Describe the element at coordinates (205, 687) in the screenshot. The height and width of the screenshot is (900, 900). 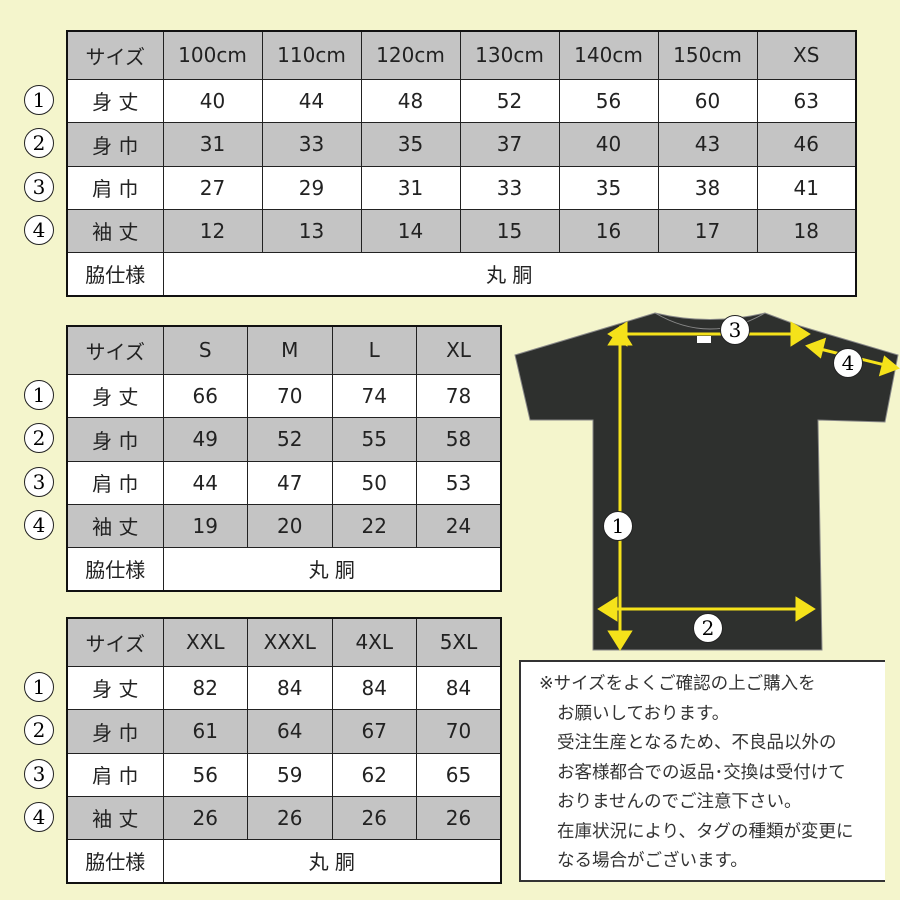
I see `measure-value: 82` at that location.